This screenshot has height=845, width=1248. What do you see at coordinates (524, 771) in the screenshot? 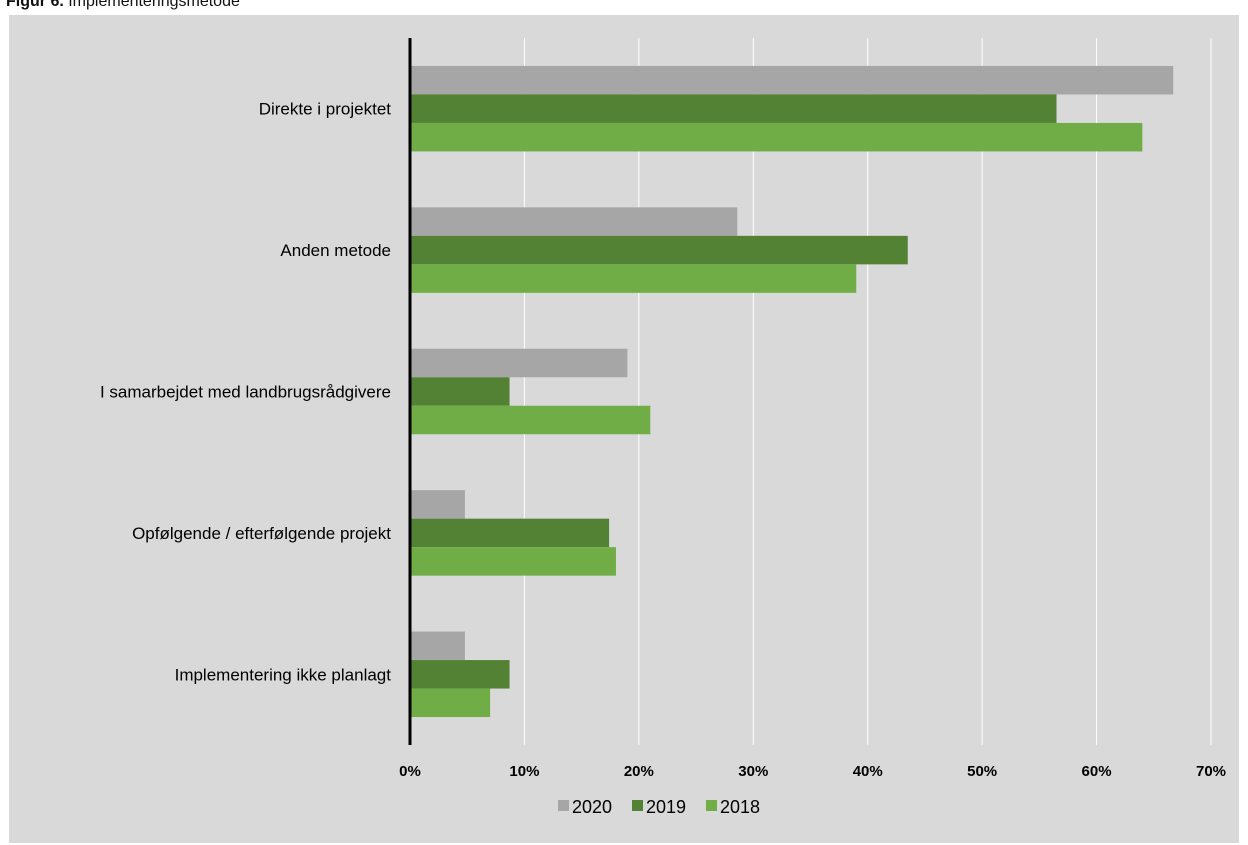
I see `x-tick-label: 10%` at bounding box center [524, 771].